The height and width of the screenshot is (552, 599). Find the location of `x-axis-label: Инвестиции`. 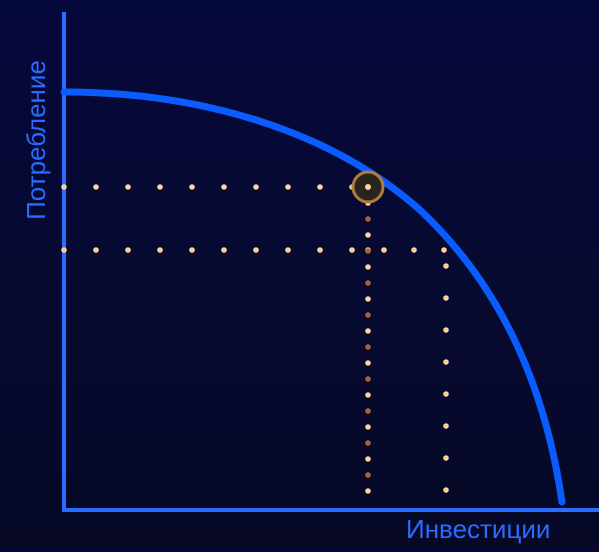

x-axis-label: Инвестиции is located at coordinates (478, 529).